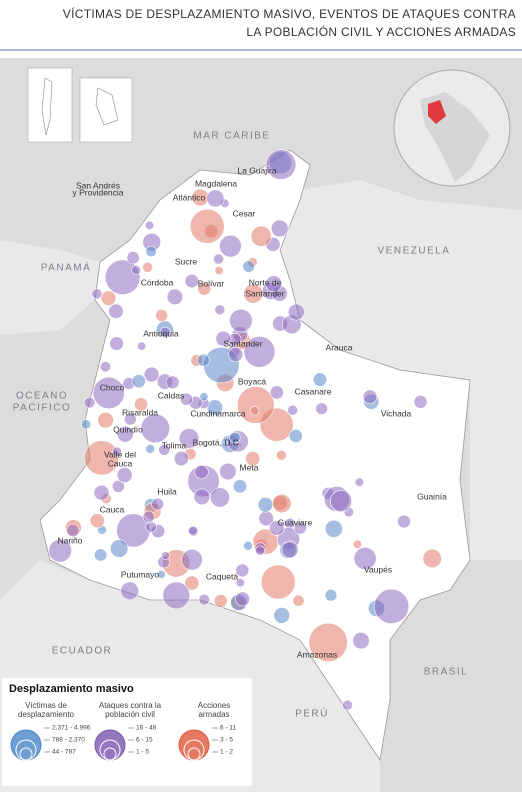 This screenshot has height=792, width=522. What do you see at coordinates (69, 540) in the screenshot?
I see `place-label: Nariño` at bounding box center [69, 540].